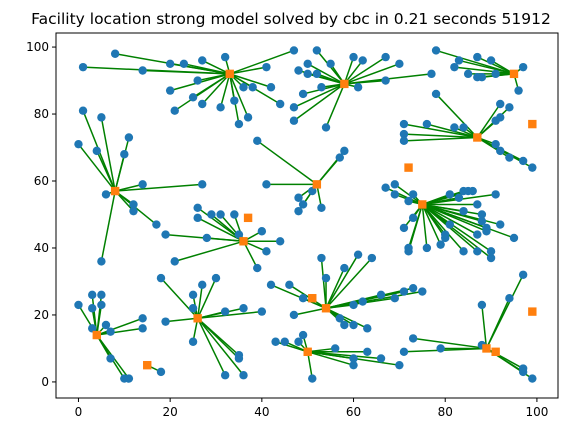  Describe the element at coordinates (45, 382) in the screenshot. I see `y-tick-label: 0` at that location.